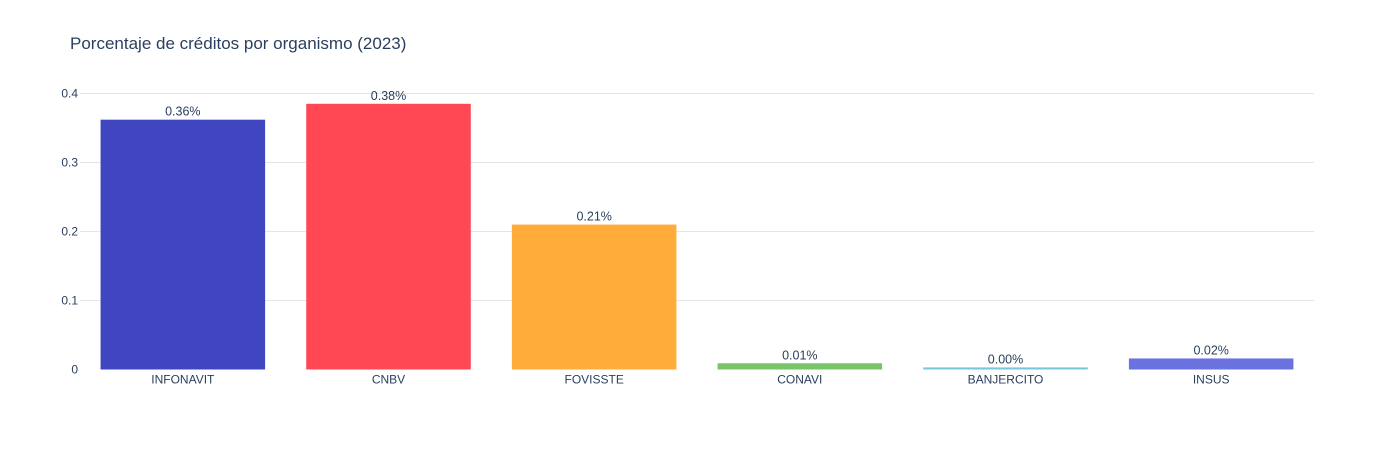 This screenshot has width=1394, height=455. What do you see at coordinates (1211, 364) in the screenshot?
I see `bar-insus` at bounding box center [1211, 364].